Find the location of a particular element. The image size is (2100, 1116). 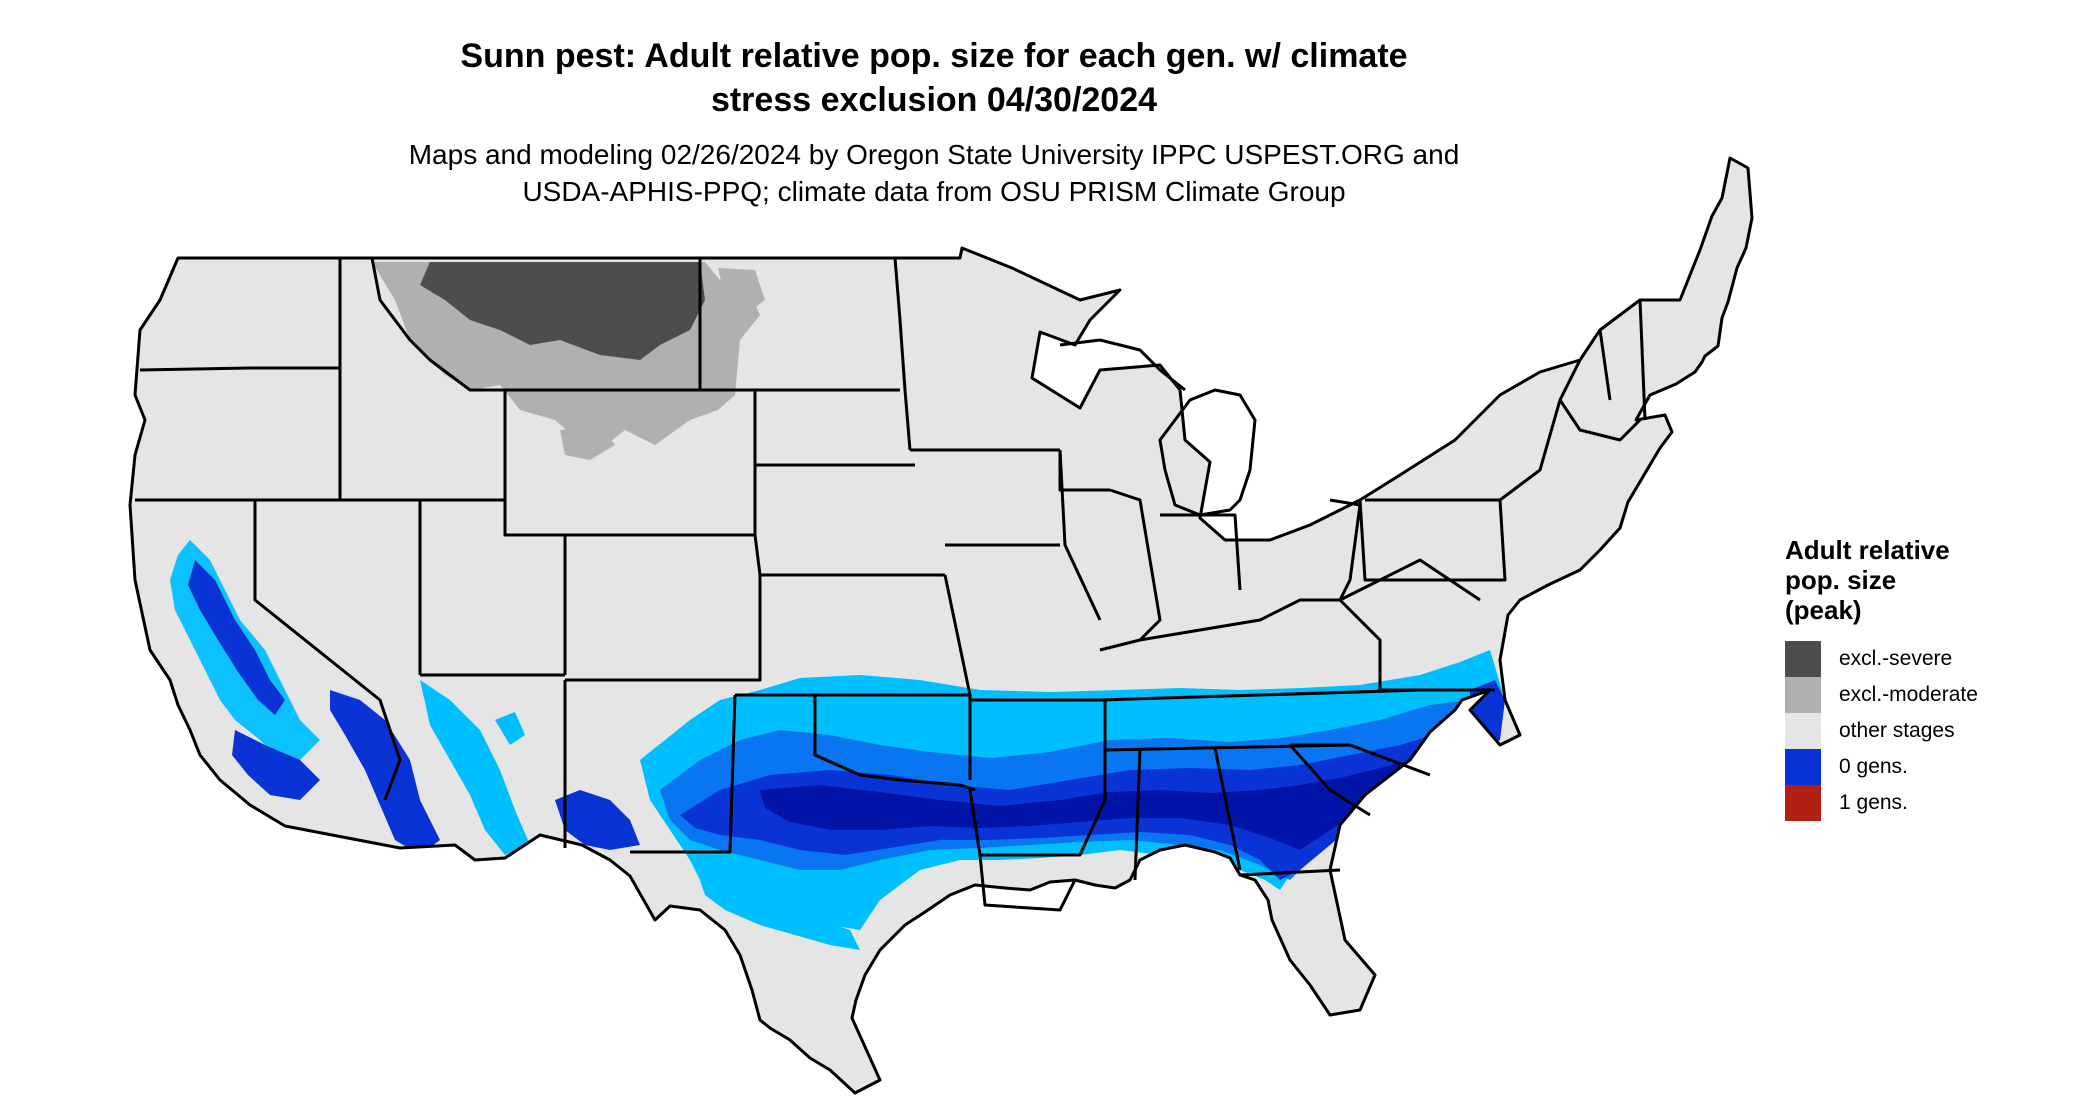

border-ms-al is located at coordinates (1137, 815).